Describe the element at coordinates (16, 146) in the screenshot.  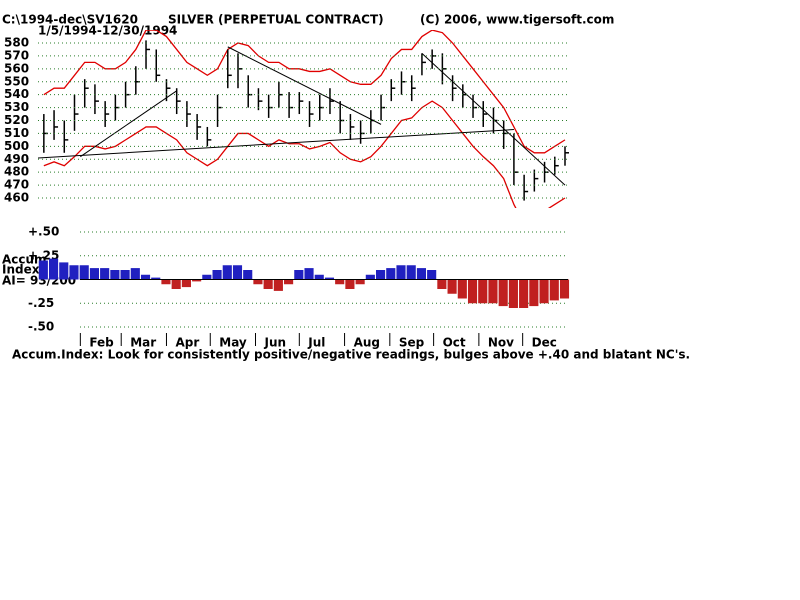
I see `y-tick-label: 500` at that location.